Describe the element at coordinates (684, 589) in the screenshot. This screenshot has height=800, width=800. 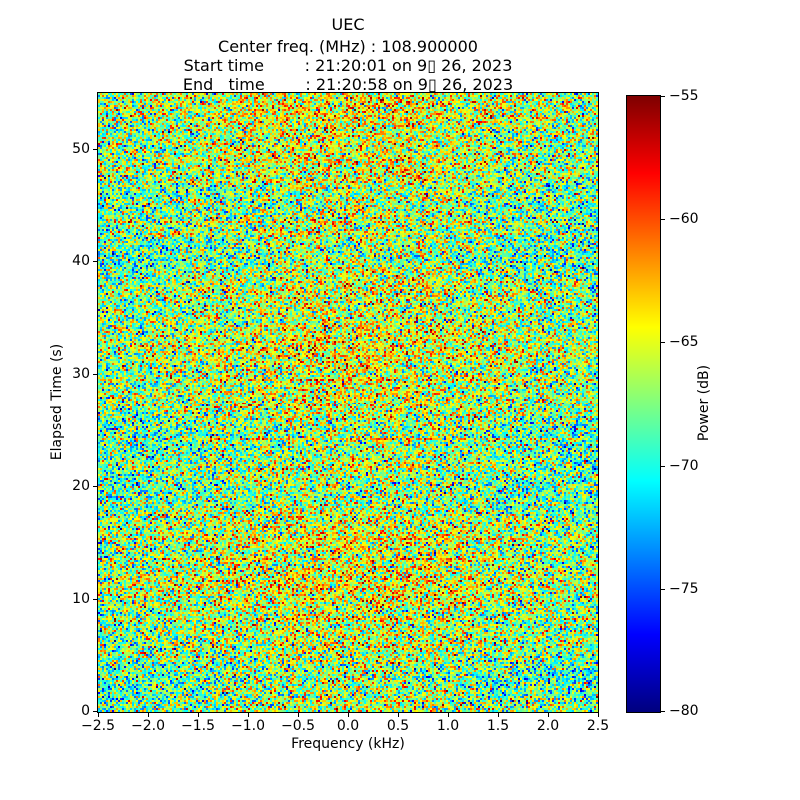
I see `colorbar-tick-label: −75` at that location.